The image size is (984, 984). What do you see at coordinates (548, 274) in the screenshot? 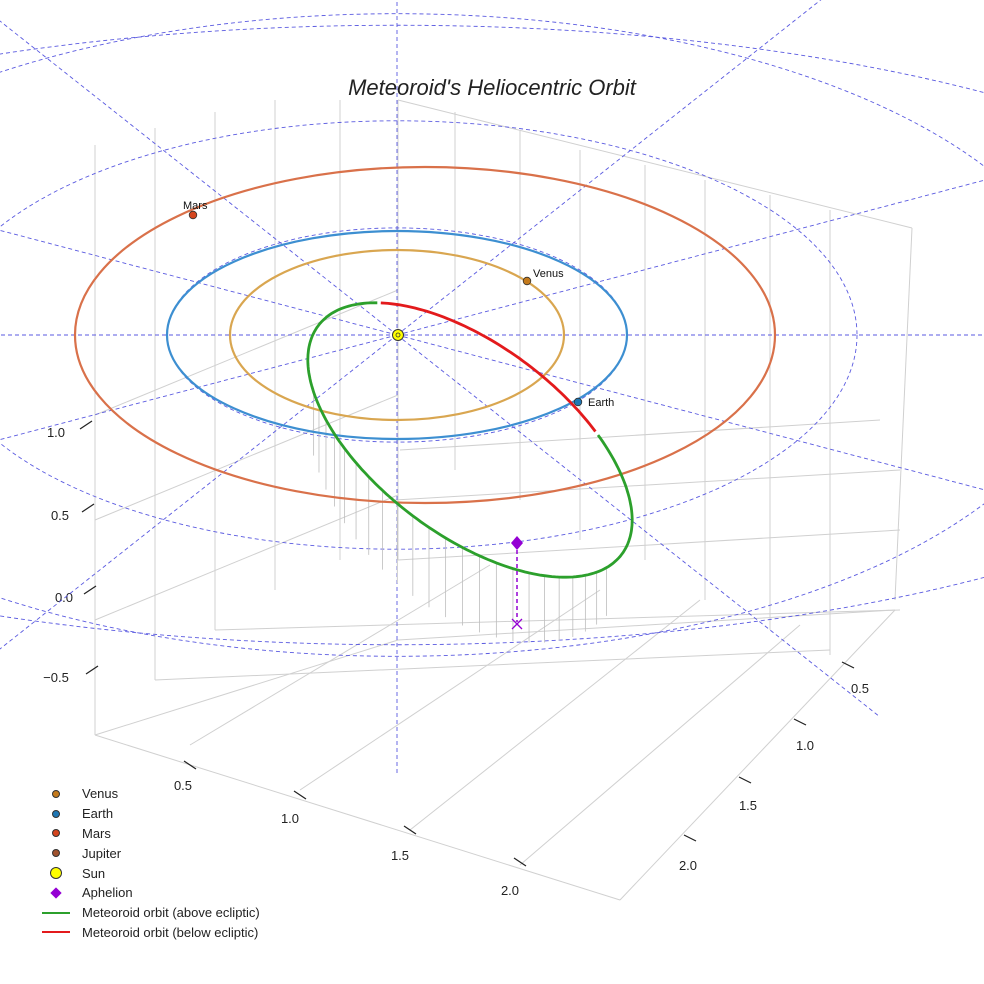
I see `venus-label: Venus` at bounding box center [548, 274].